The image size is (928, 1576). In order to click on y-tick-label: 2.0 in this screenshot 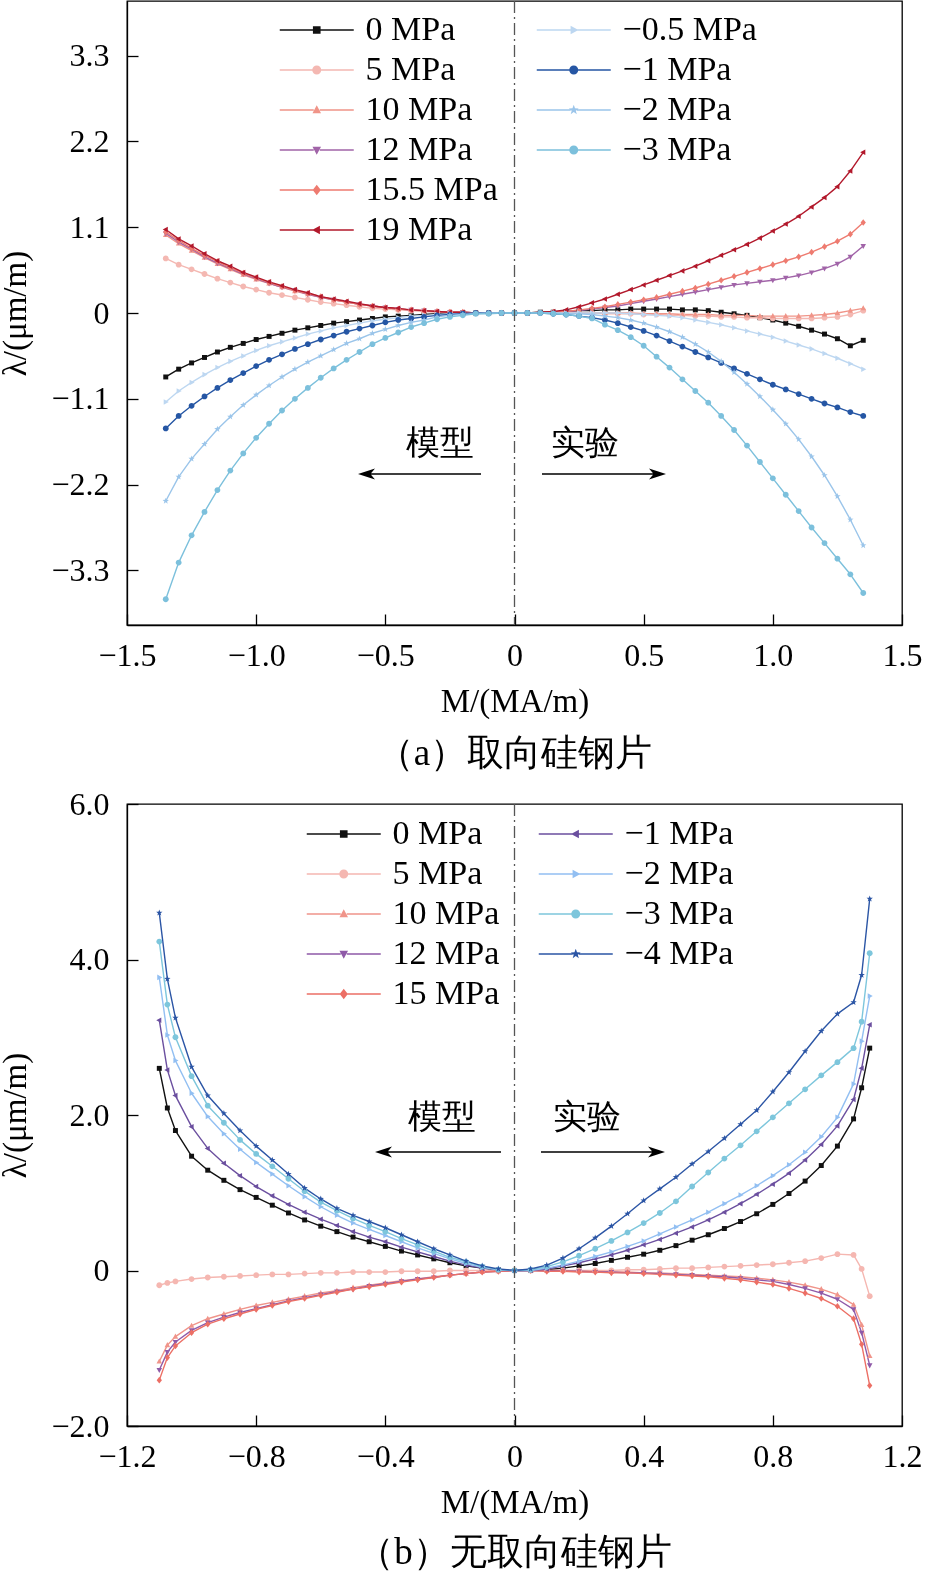, I will do `click(89, 1114)`.